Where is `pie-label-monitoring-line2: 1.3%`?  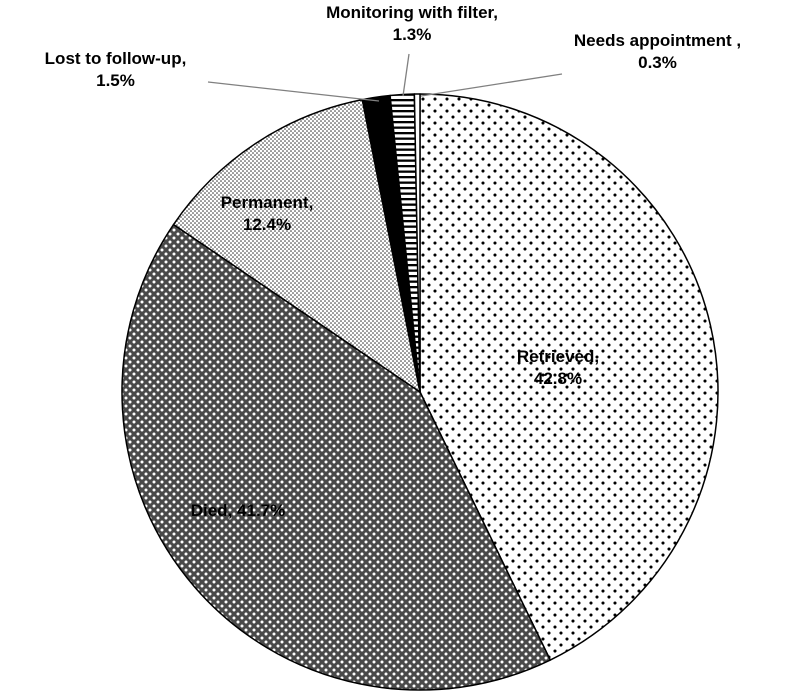
pie-label-monitoring-line2: 1.3% is located at coordinates (412, 34).